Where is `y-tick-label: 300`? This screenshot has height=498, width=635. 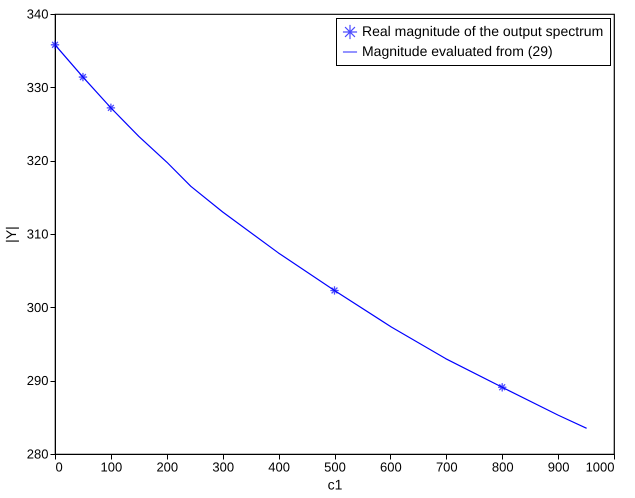 y-tick-label: 300 is located at coordinates (37, 307).